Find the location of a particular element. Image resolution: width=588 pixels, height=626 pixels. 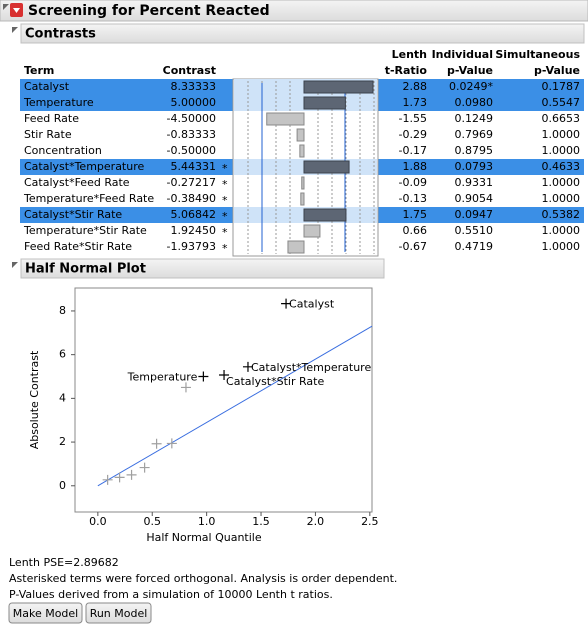

column-header: Individual is located at coordinates (462, 54).